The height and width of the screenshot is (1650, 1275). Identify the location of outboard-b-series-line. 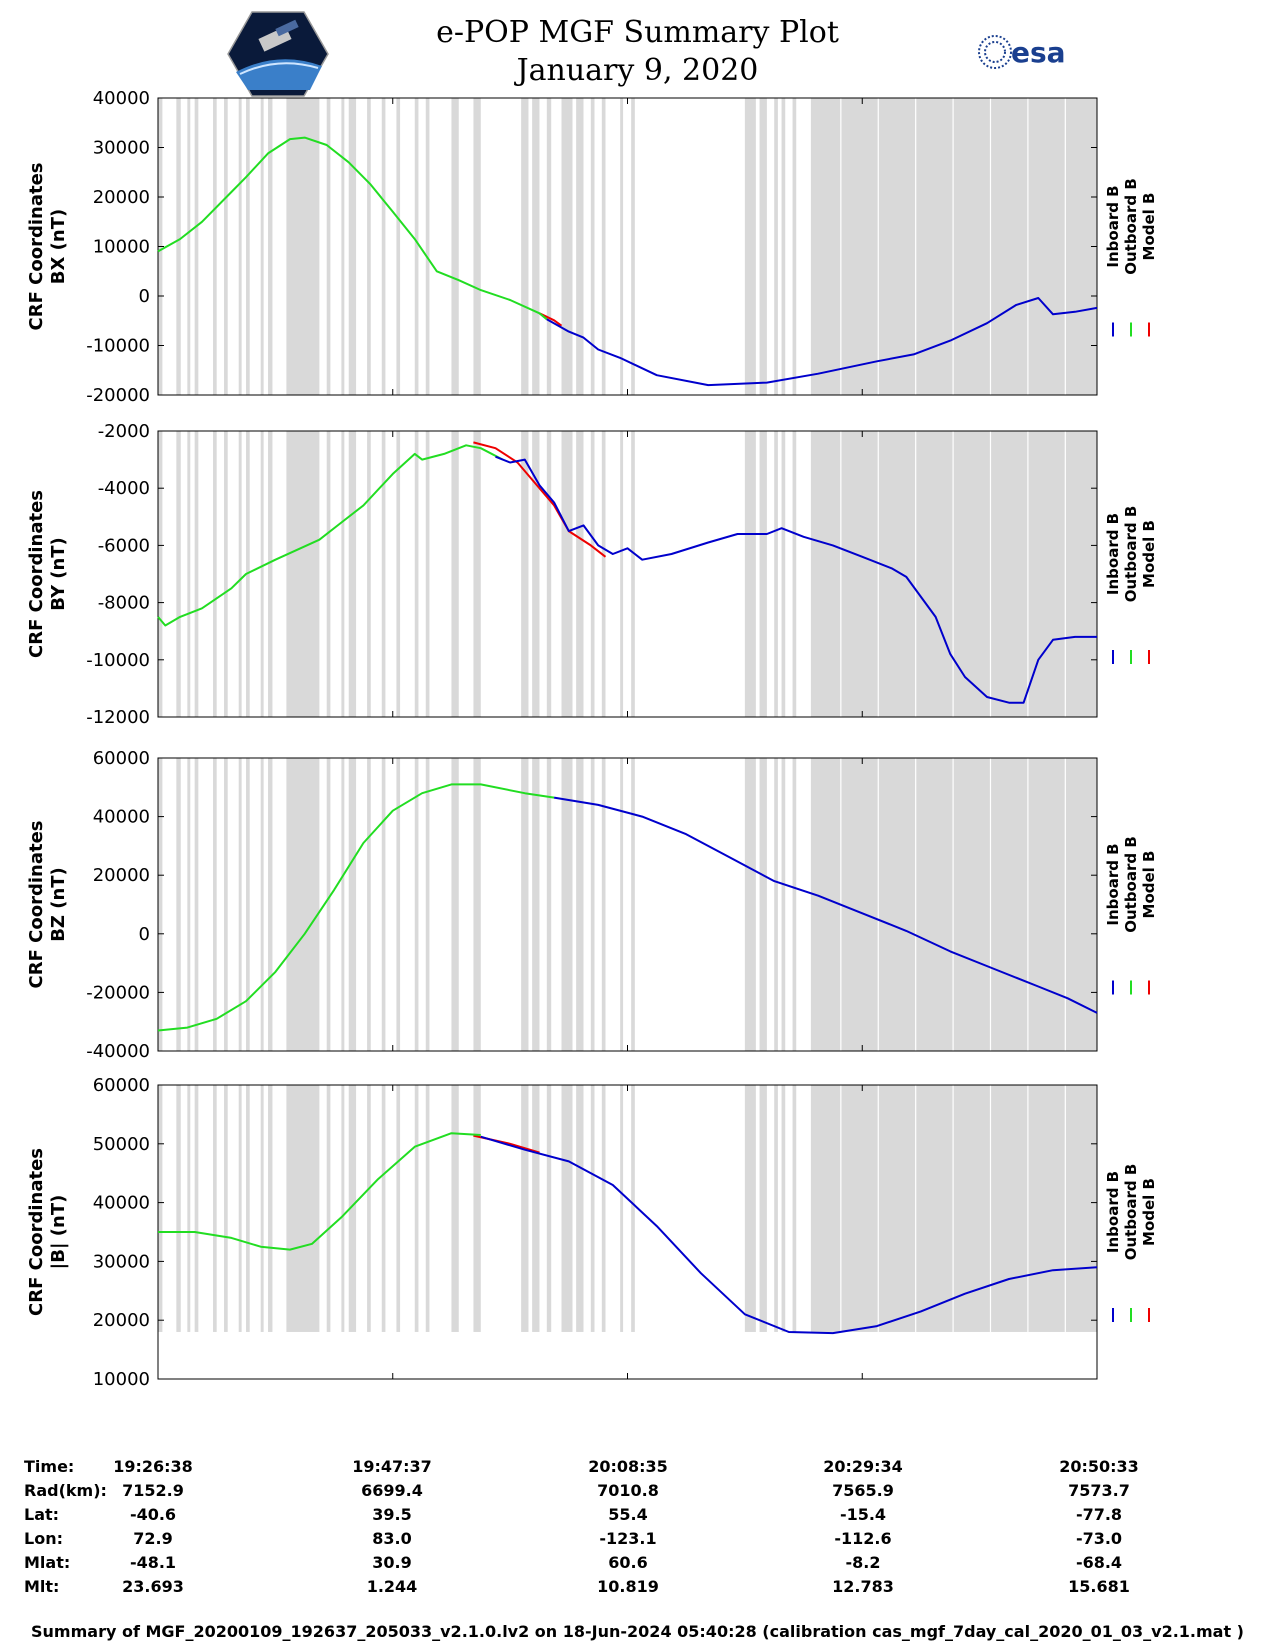
(352, 228).